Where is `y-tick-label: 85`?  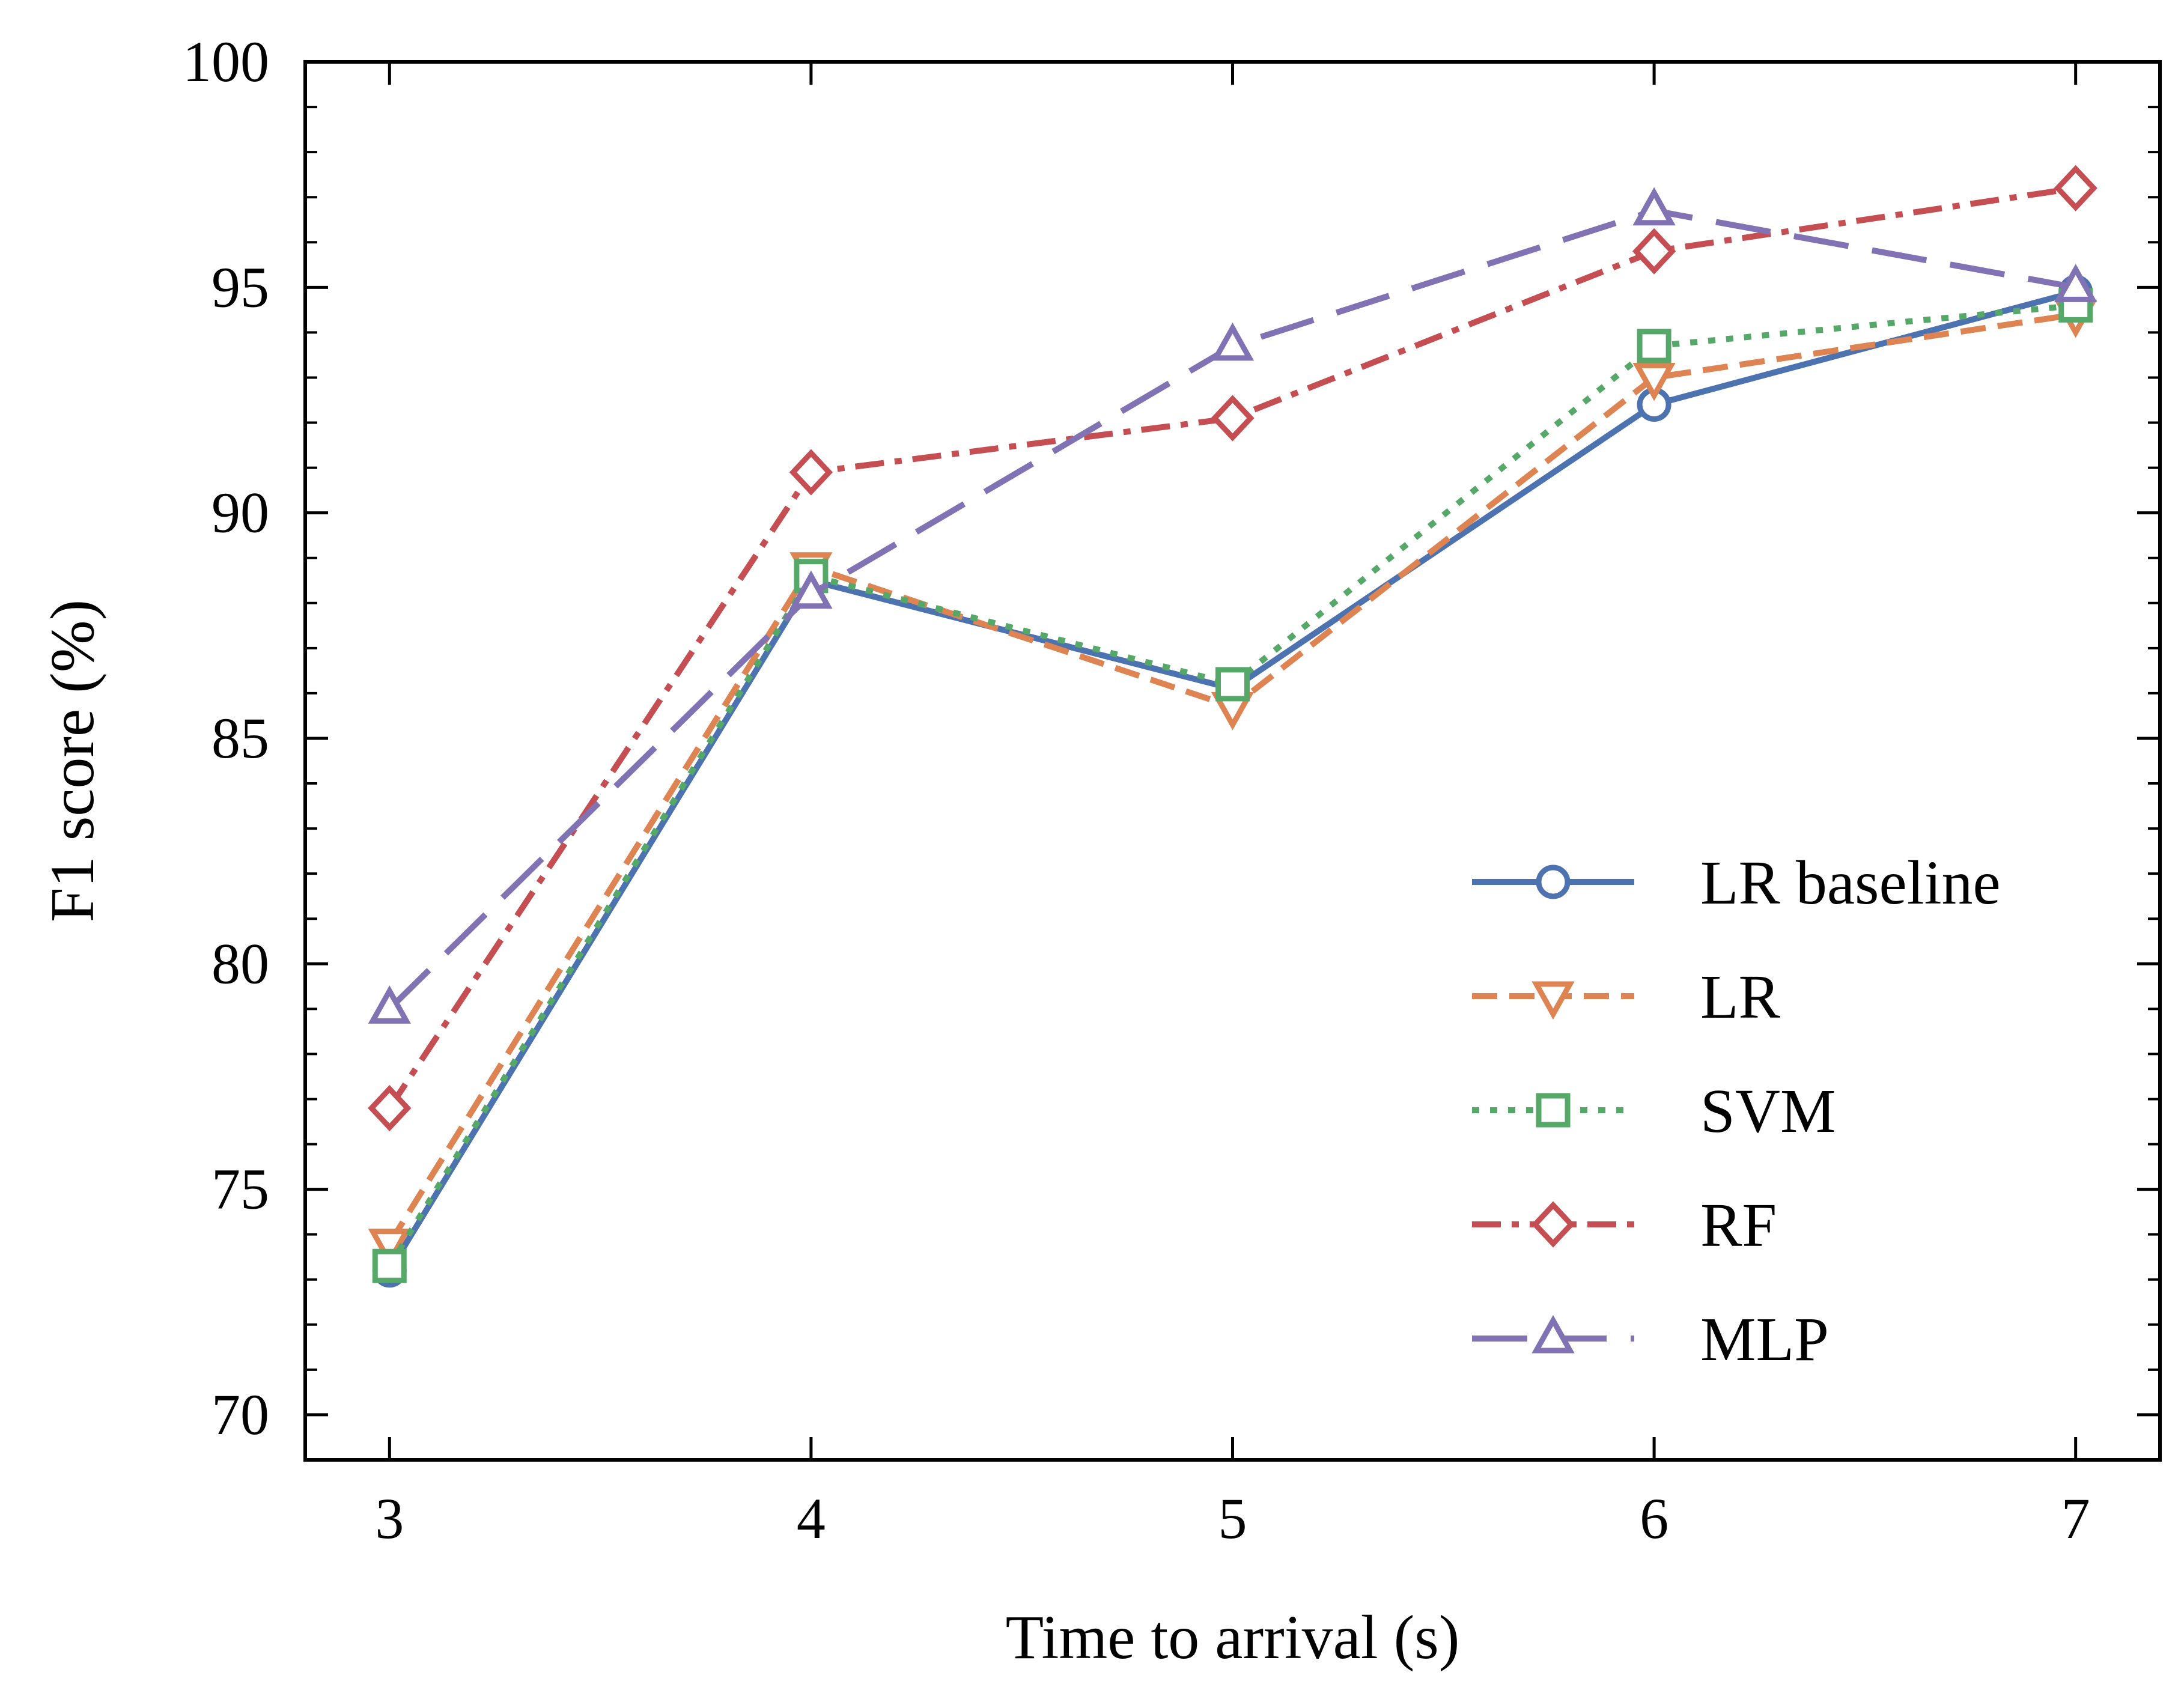
y-tick-label: 85 is located at coordinates (240, 738).